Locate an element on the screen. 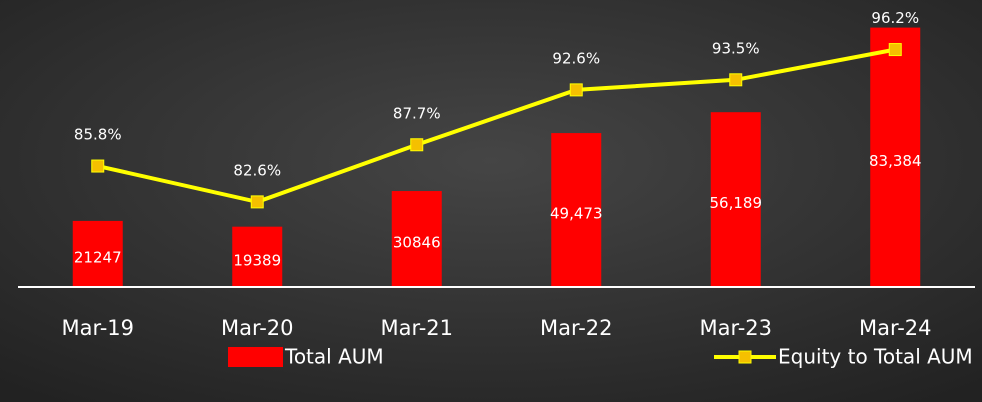  bar-value-label: 21247 is located at coordinates (98, 257).